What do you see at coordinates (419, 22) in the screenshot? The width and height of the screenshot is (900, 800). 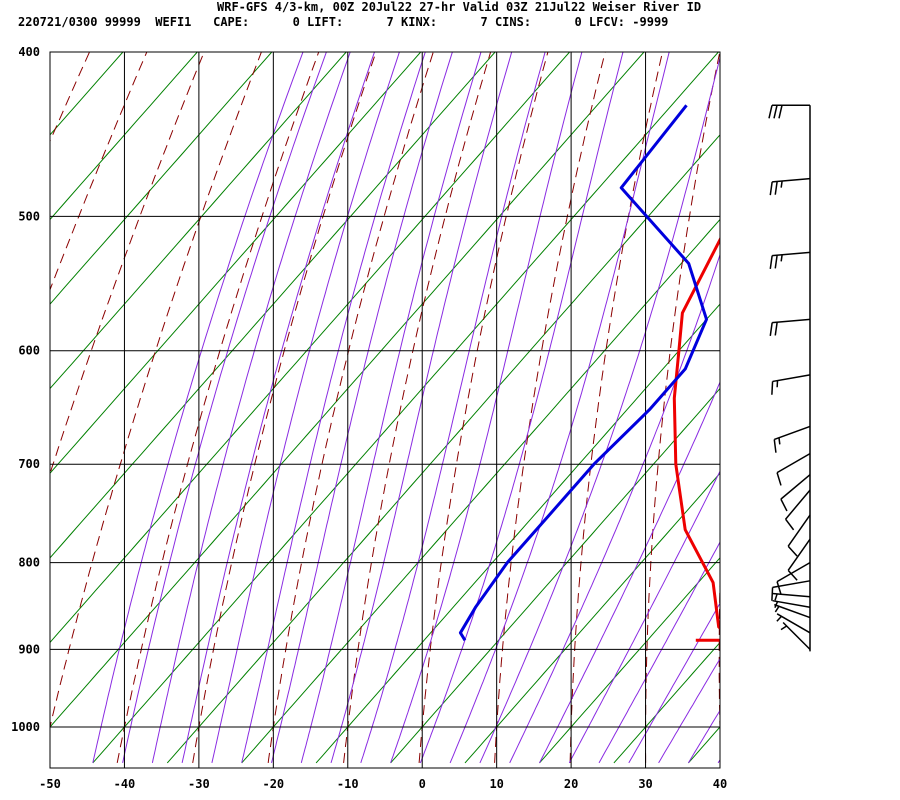 I see `index-label-kinx: KINX:` at bounding box center [419, 22].